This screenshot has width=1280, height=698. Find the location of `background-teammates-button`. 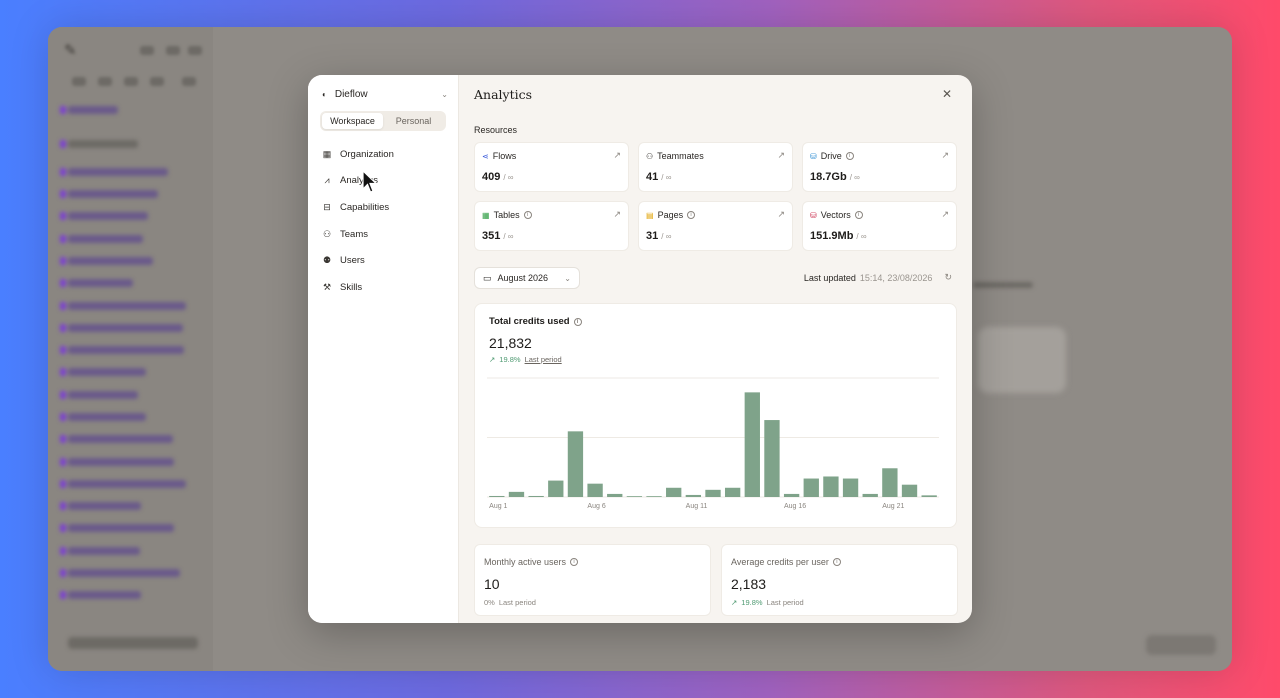

background-teammates-button is located at coordinates (1181, 645).